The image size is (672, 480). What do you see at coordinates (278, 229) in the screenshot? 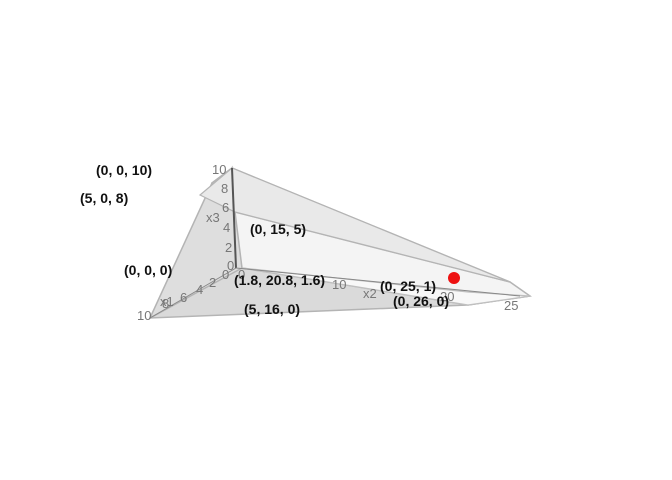
I see `vertex-label: (0, 15, 5)` at bounding box center [278, 229].